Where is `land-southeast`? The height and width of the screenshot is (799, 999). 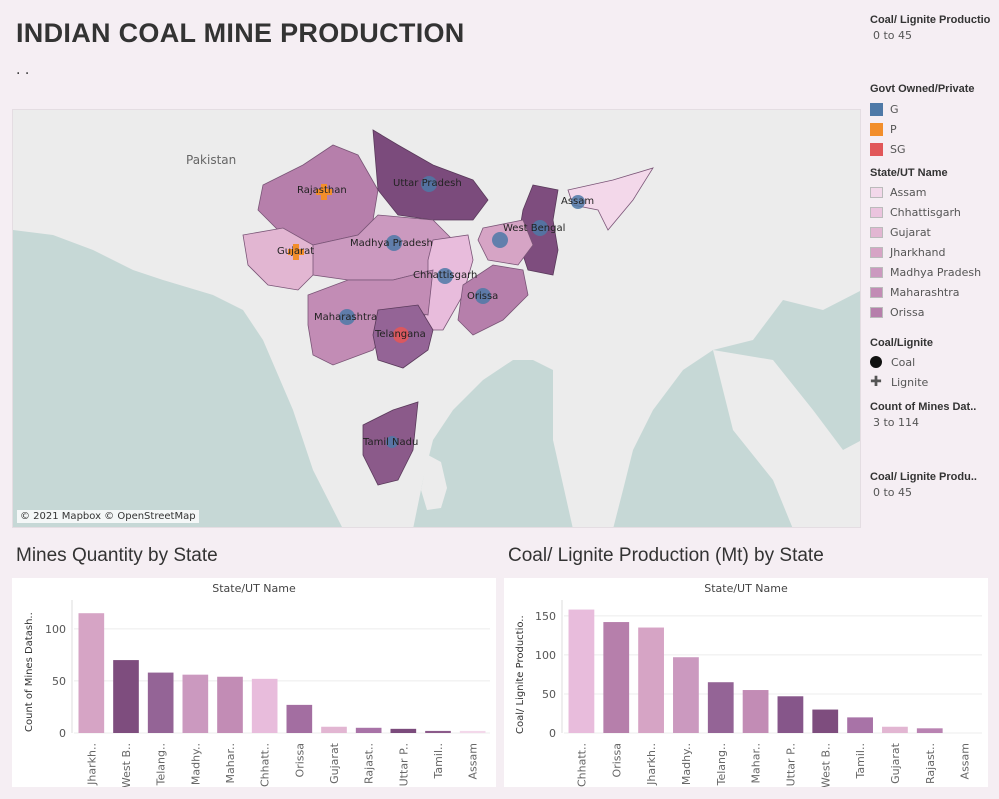
land-southeast is located at coordinates (786, 438).